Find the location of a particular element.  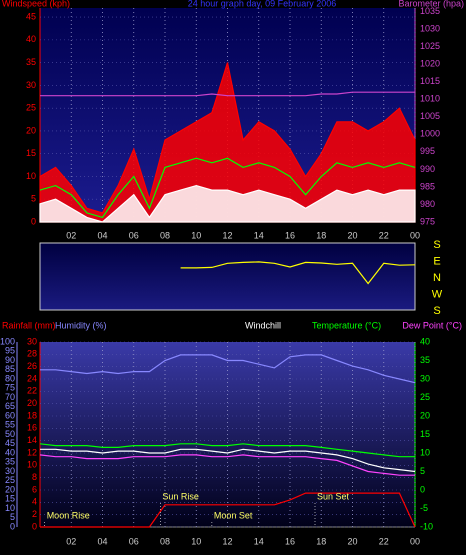

x-tick-label: 04 is located at coordinates (102, 541).